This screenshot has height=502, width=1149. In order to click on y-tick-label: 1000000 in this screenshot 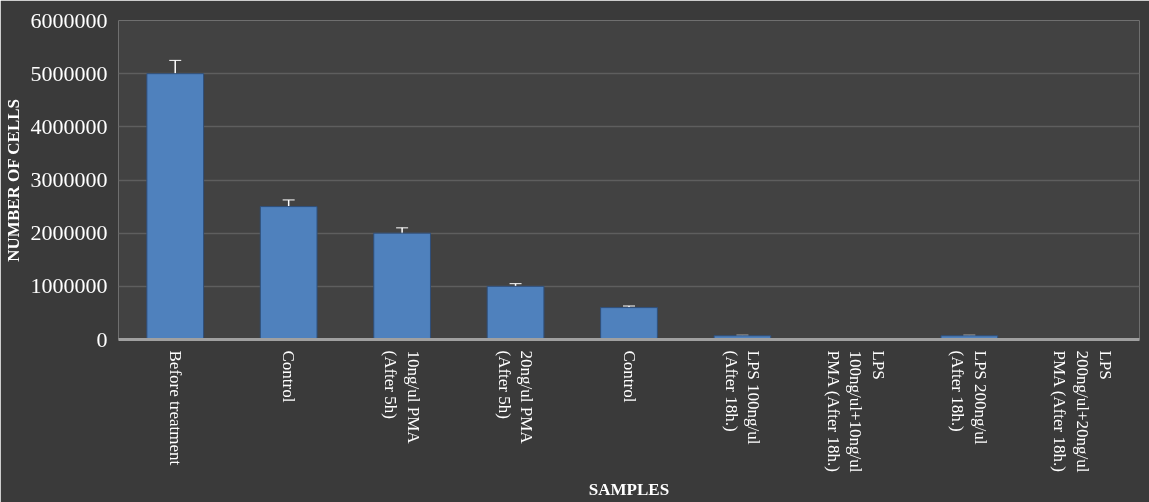, I will do `click(69, 286)`.